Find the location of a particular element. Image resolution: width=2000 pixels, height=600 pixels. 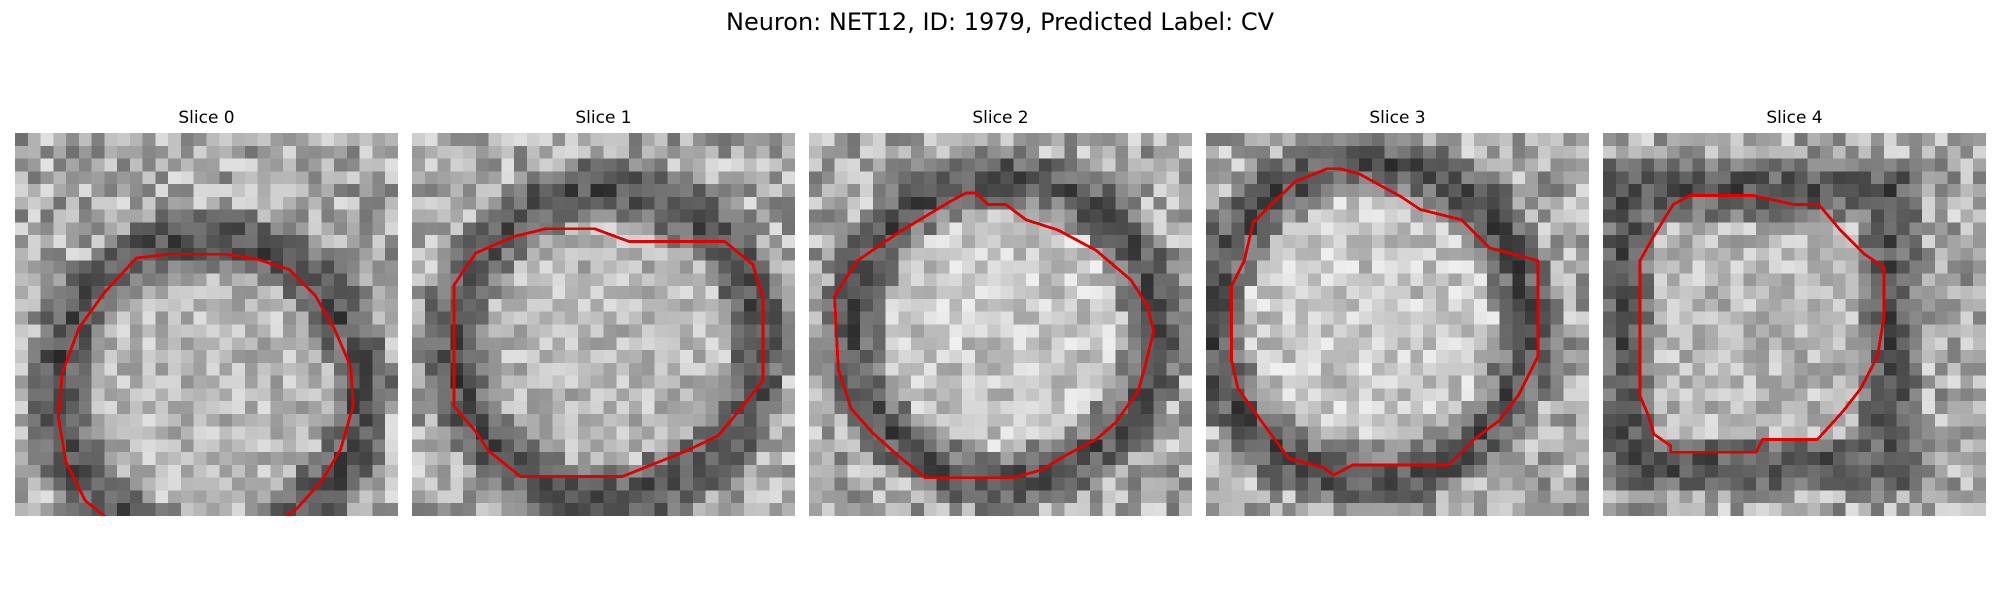

slice-title: Slice 4 is located at coordinates (1794, 118).